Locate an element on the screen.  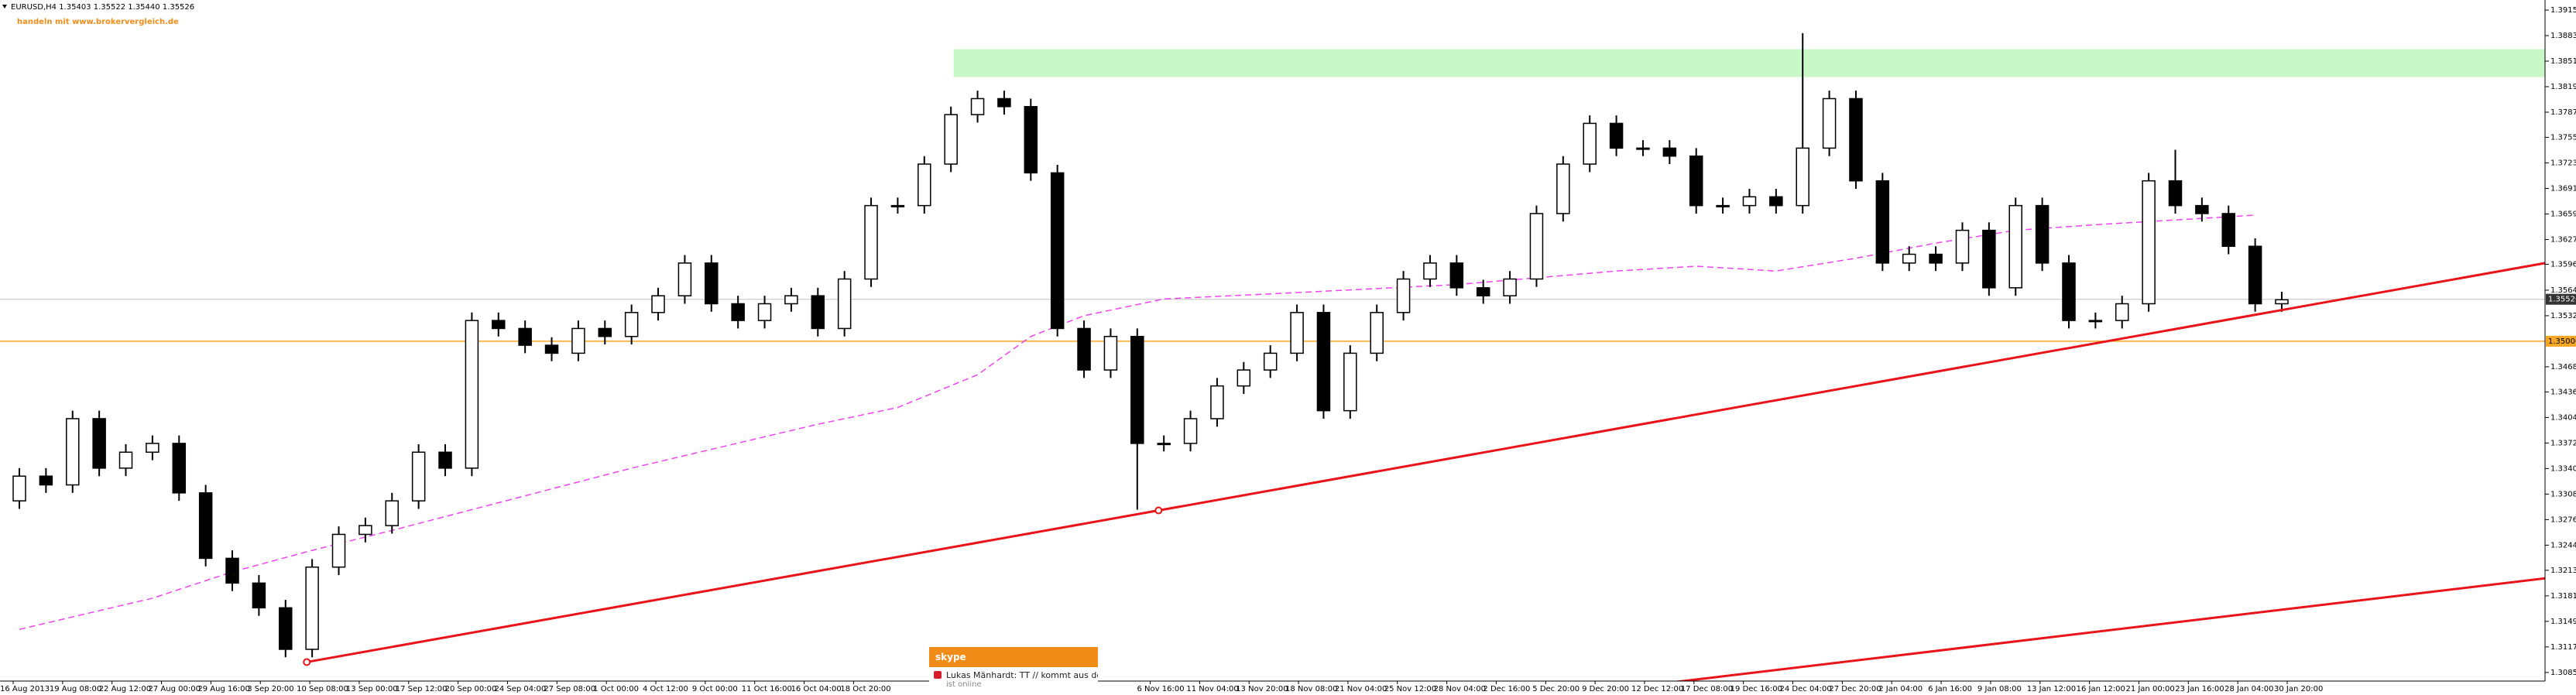
y-tick-label: 1.38190 is located at coordinates (2563, 87).